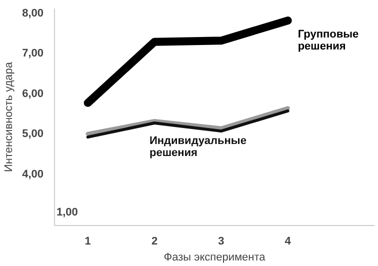  Describe the element at coordinates (33, 14) in the screenshot. I see `y-tick-label: 8,00` at that location.